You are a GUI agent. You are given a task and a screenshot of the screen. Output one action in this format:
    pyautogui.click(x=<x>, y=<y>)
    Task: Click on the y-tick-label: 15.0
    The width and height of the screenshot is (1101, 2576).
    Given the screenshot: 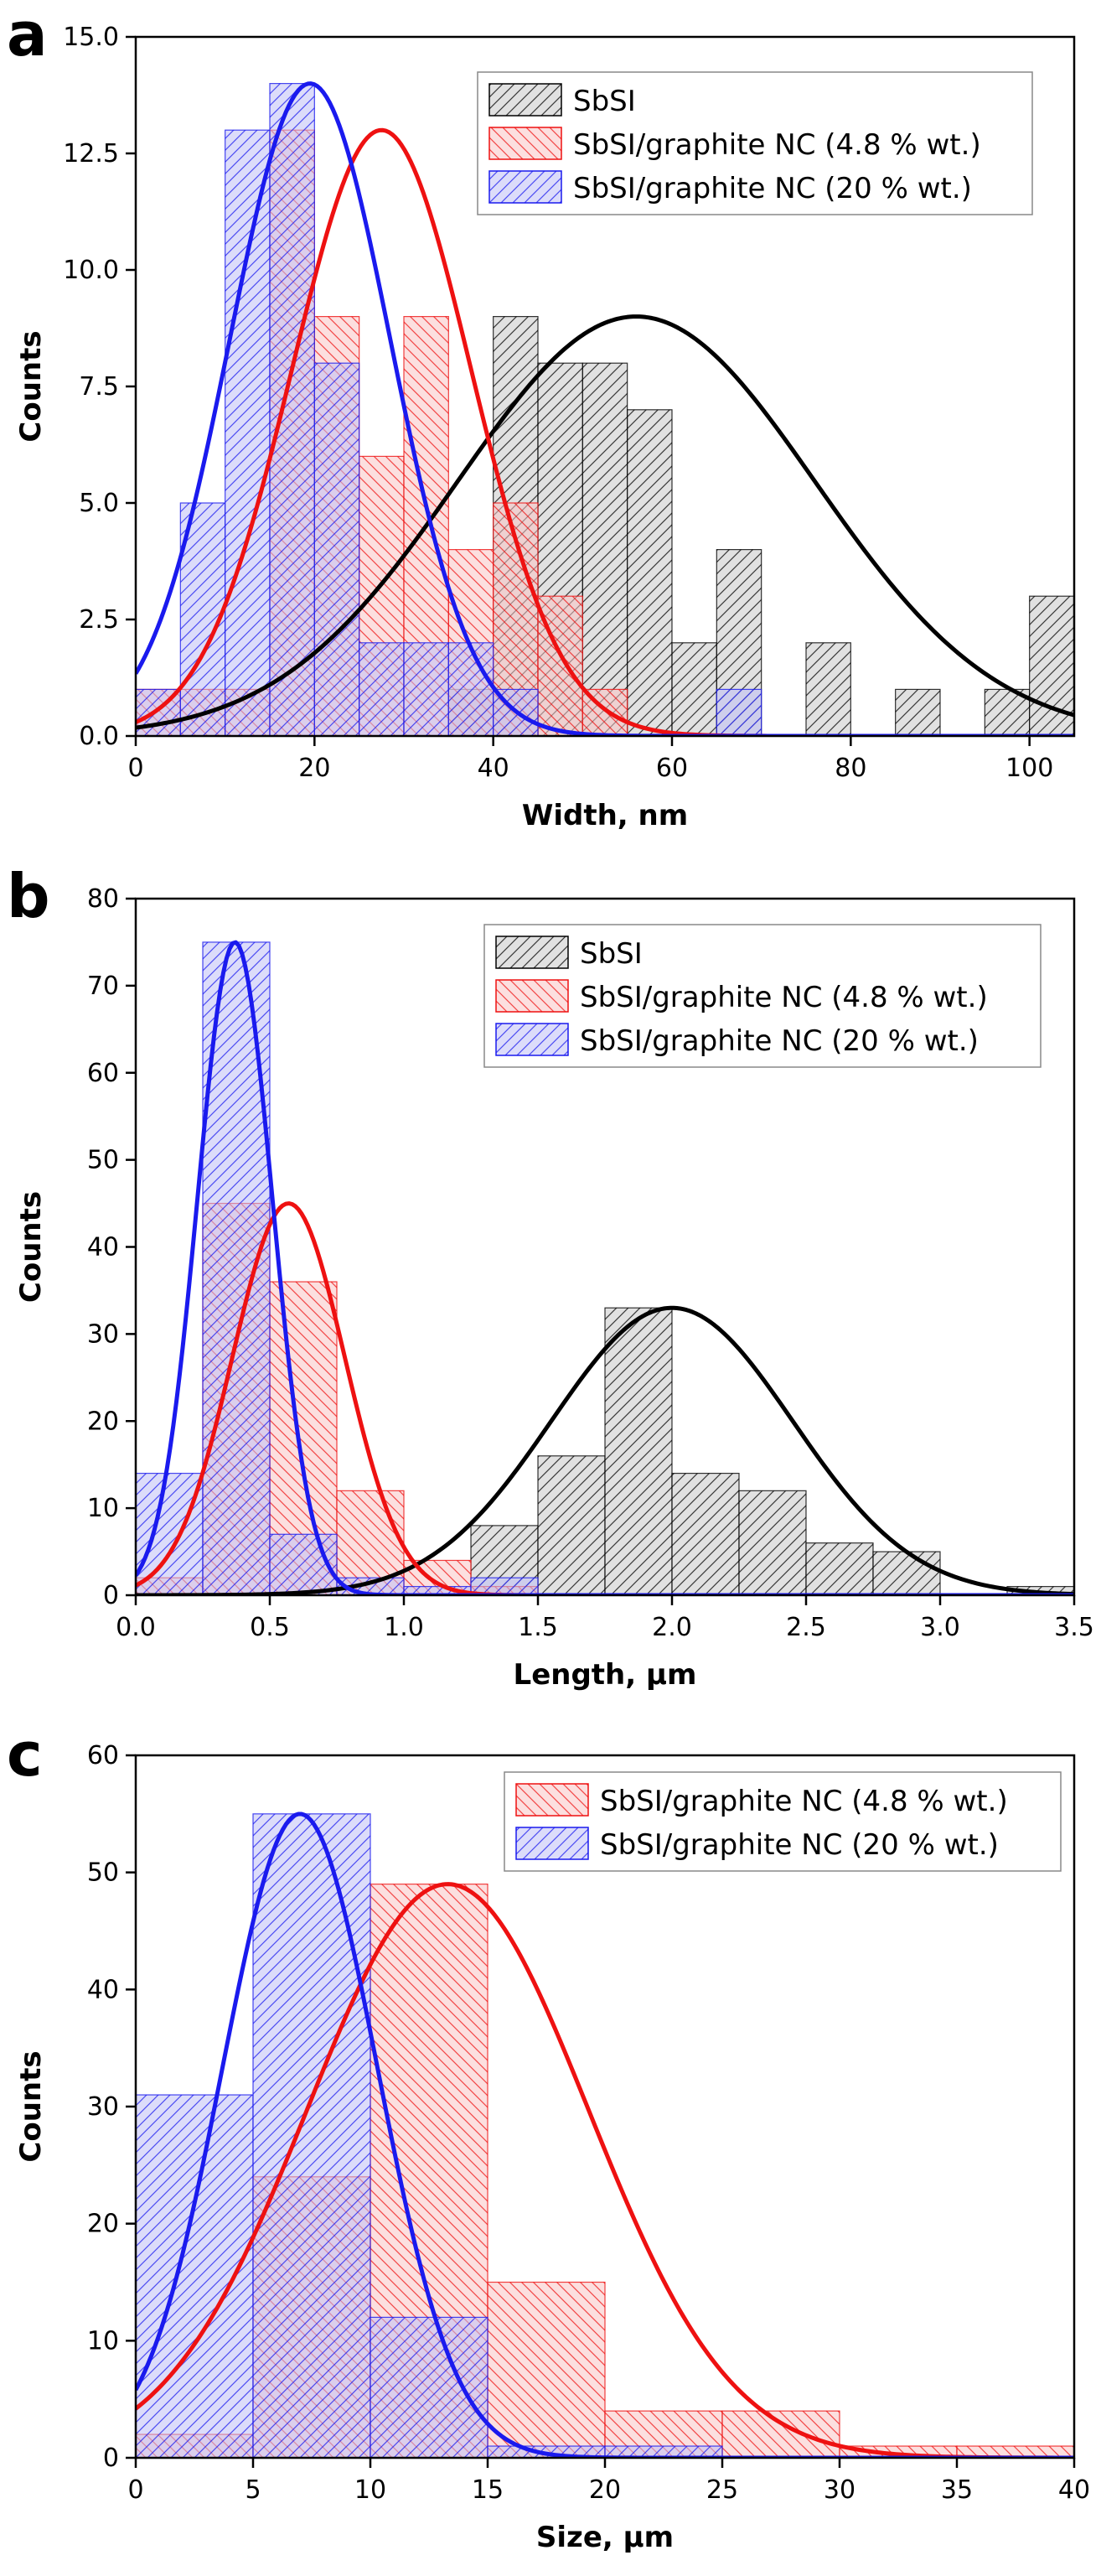 What is the action you would take?
    pyautogui.click(x=91, y=37)
    